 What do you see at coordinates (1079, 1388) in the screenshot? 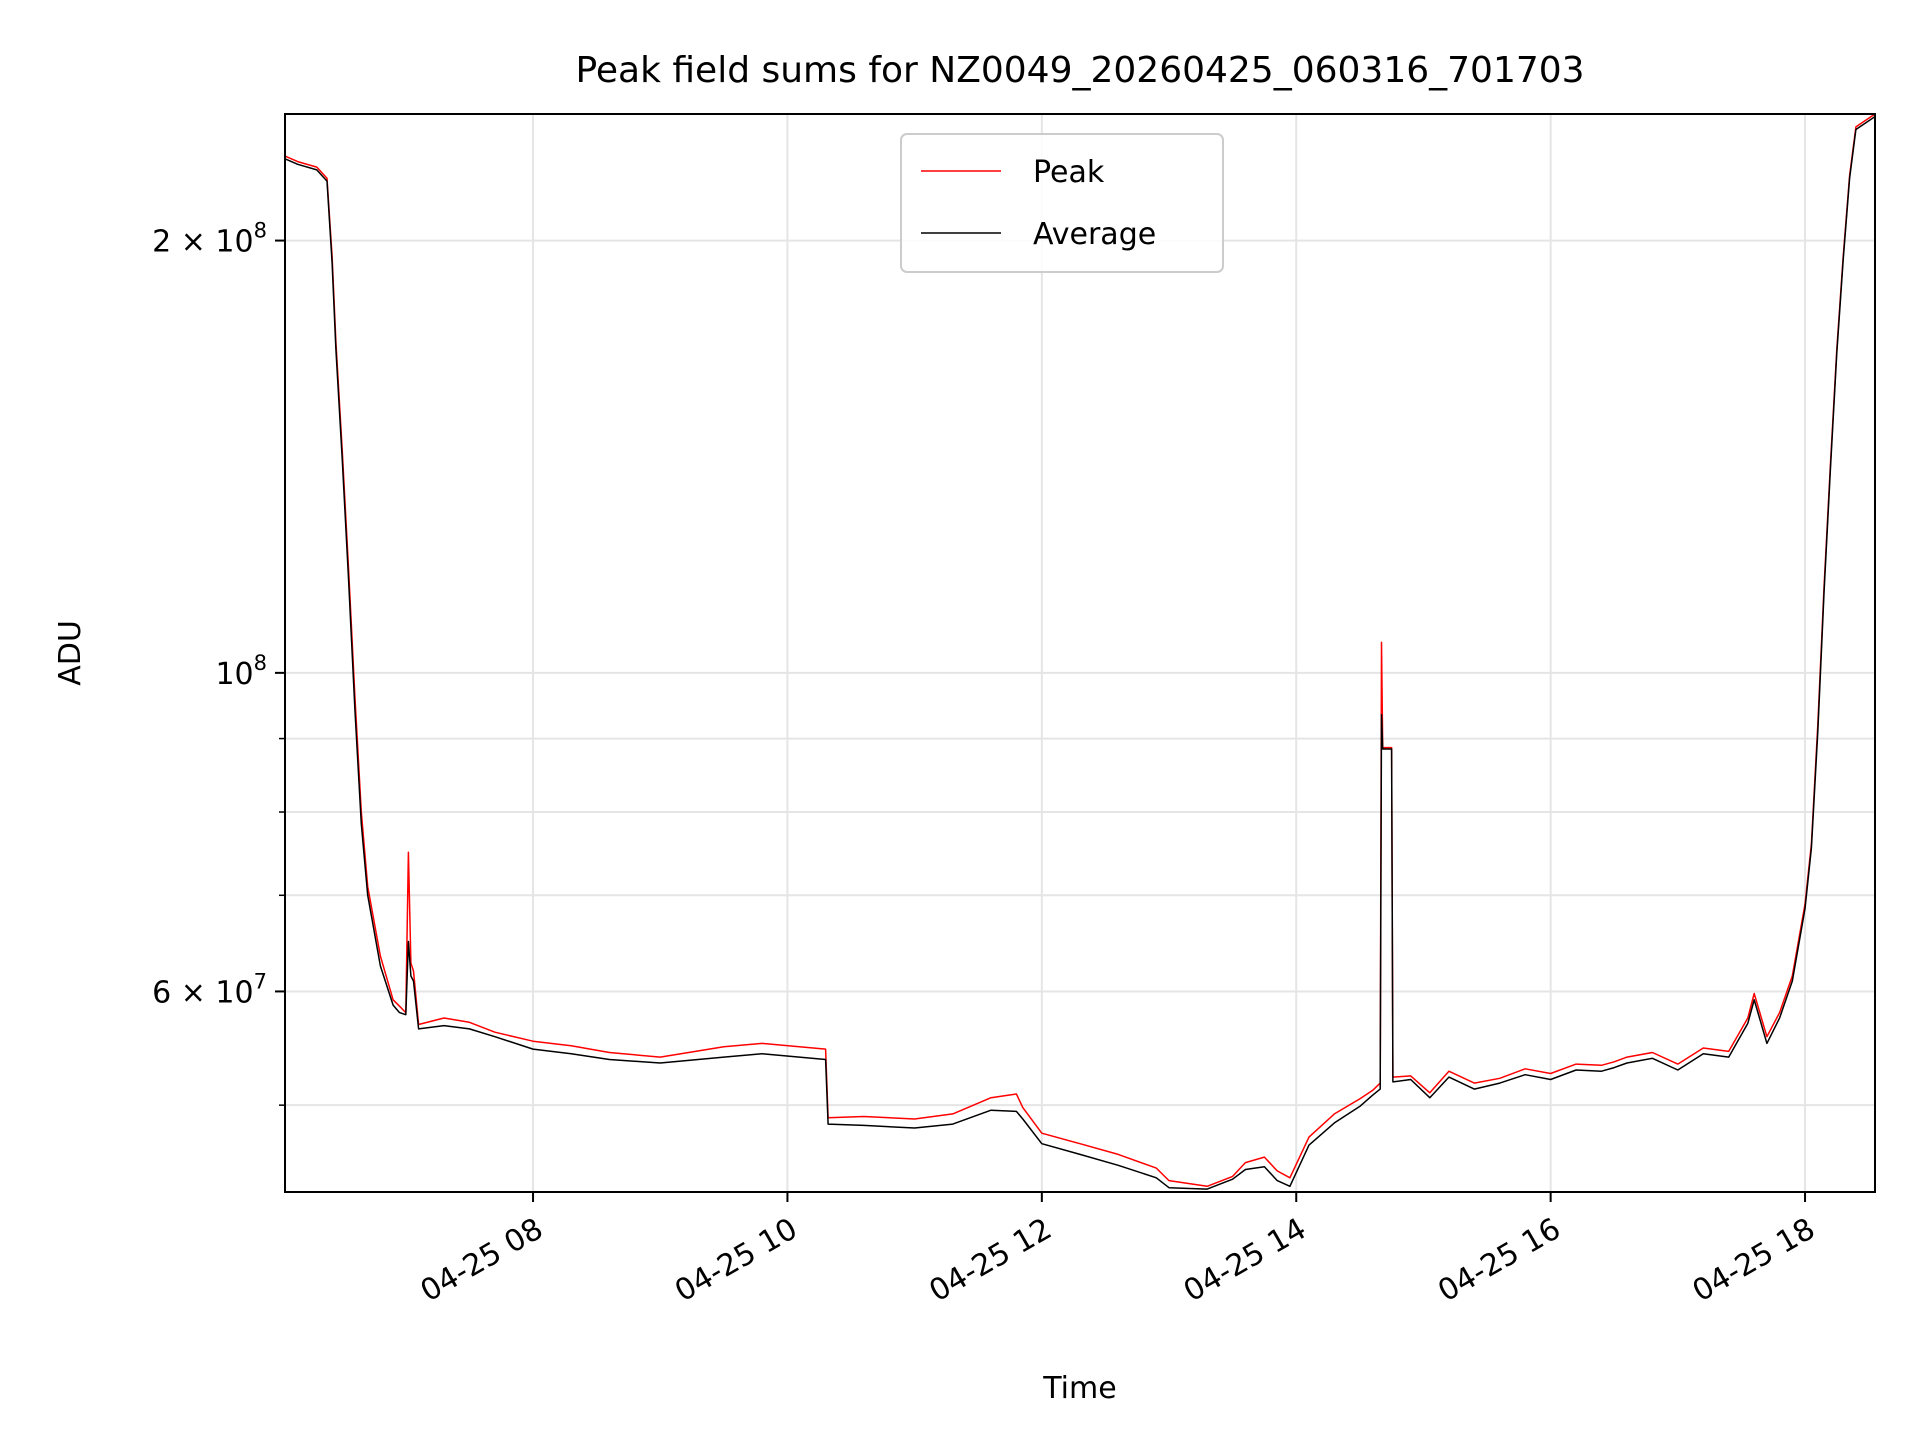
I see `x-axis-label: Time` at bounding box center [1079, 1388].